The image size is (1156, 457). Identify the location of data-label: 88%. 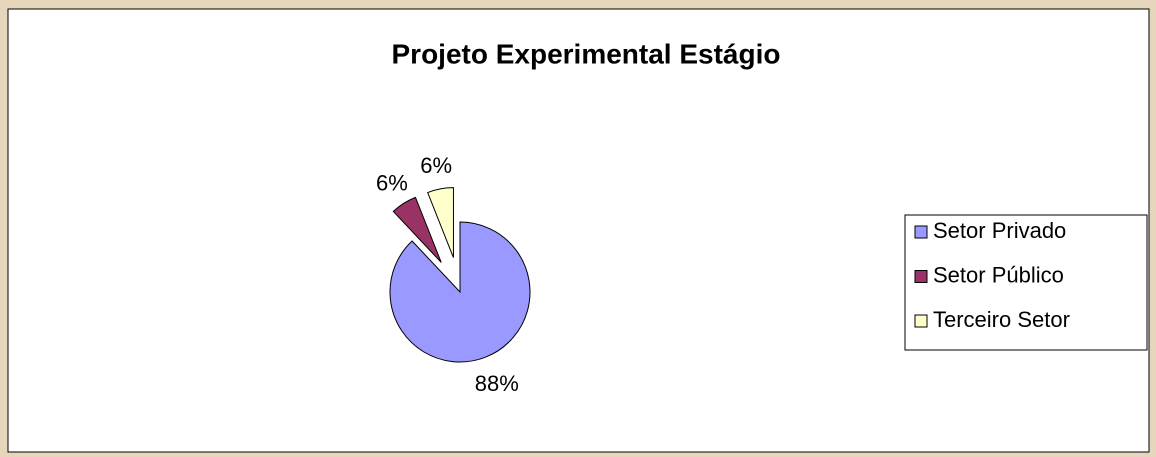
(497, 383).